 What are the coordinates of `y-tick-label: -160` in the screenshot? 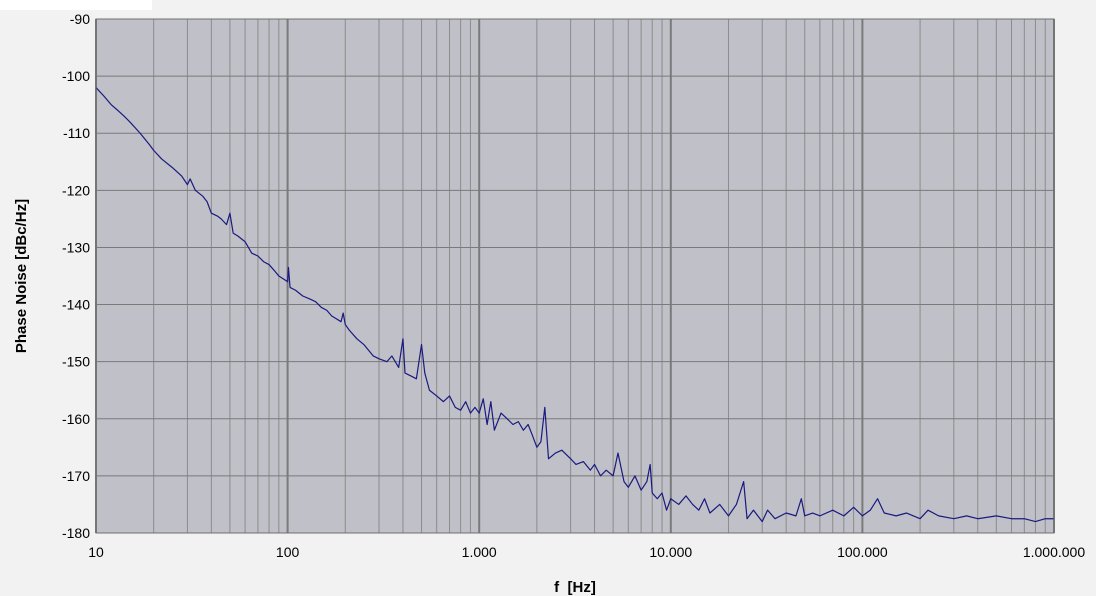 It's located at (76, 419).